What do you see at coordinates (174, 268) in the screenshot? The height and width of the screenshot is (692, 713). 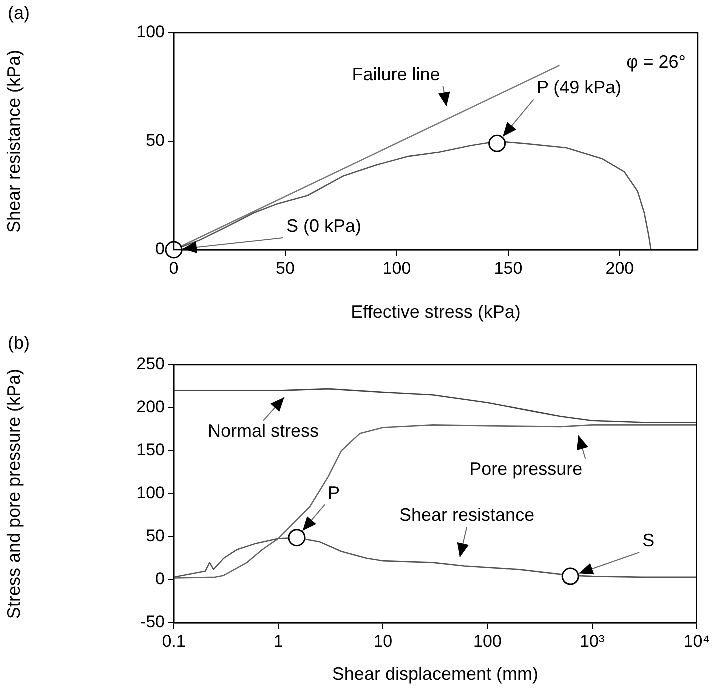 I see `x-tick-label: 0` at bounding box center [174, 268].